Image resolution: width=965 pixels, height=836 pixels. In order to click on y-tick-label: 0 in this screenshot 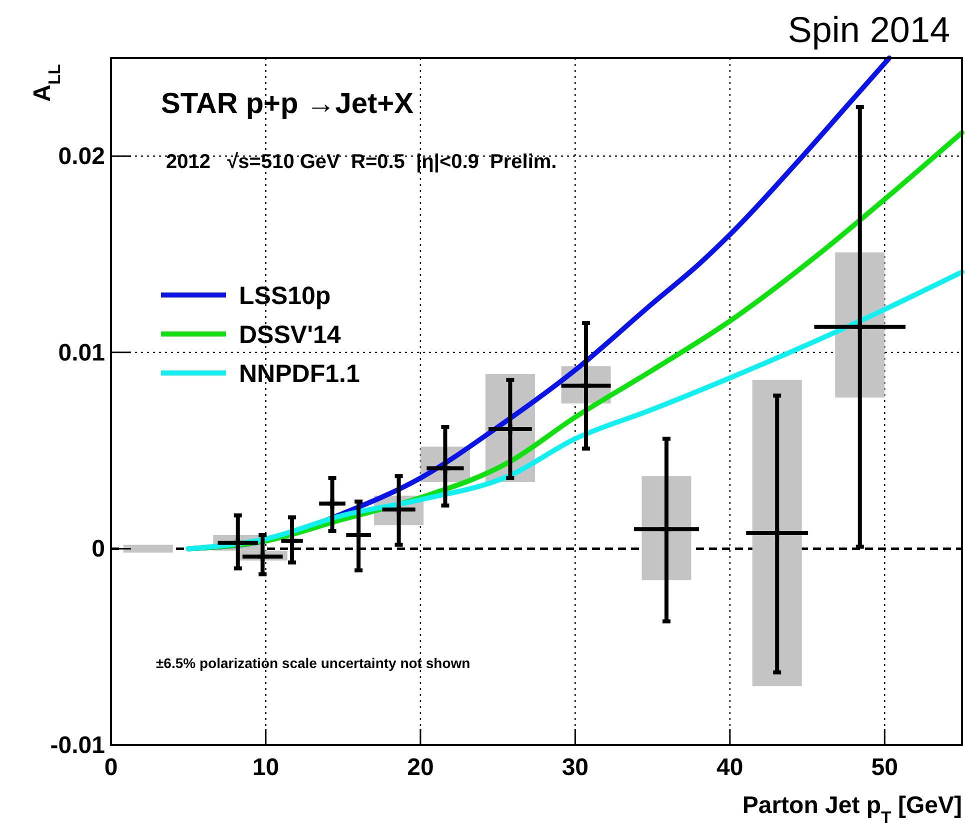, I will do `click(98, 549)`.